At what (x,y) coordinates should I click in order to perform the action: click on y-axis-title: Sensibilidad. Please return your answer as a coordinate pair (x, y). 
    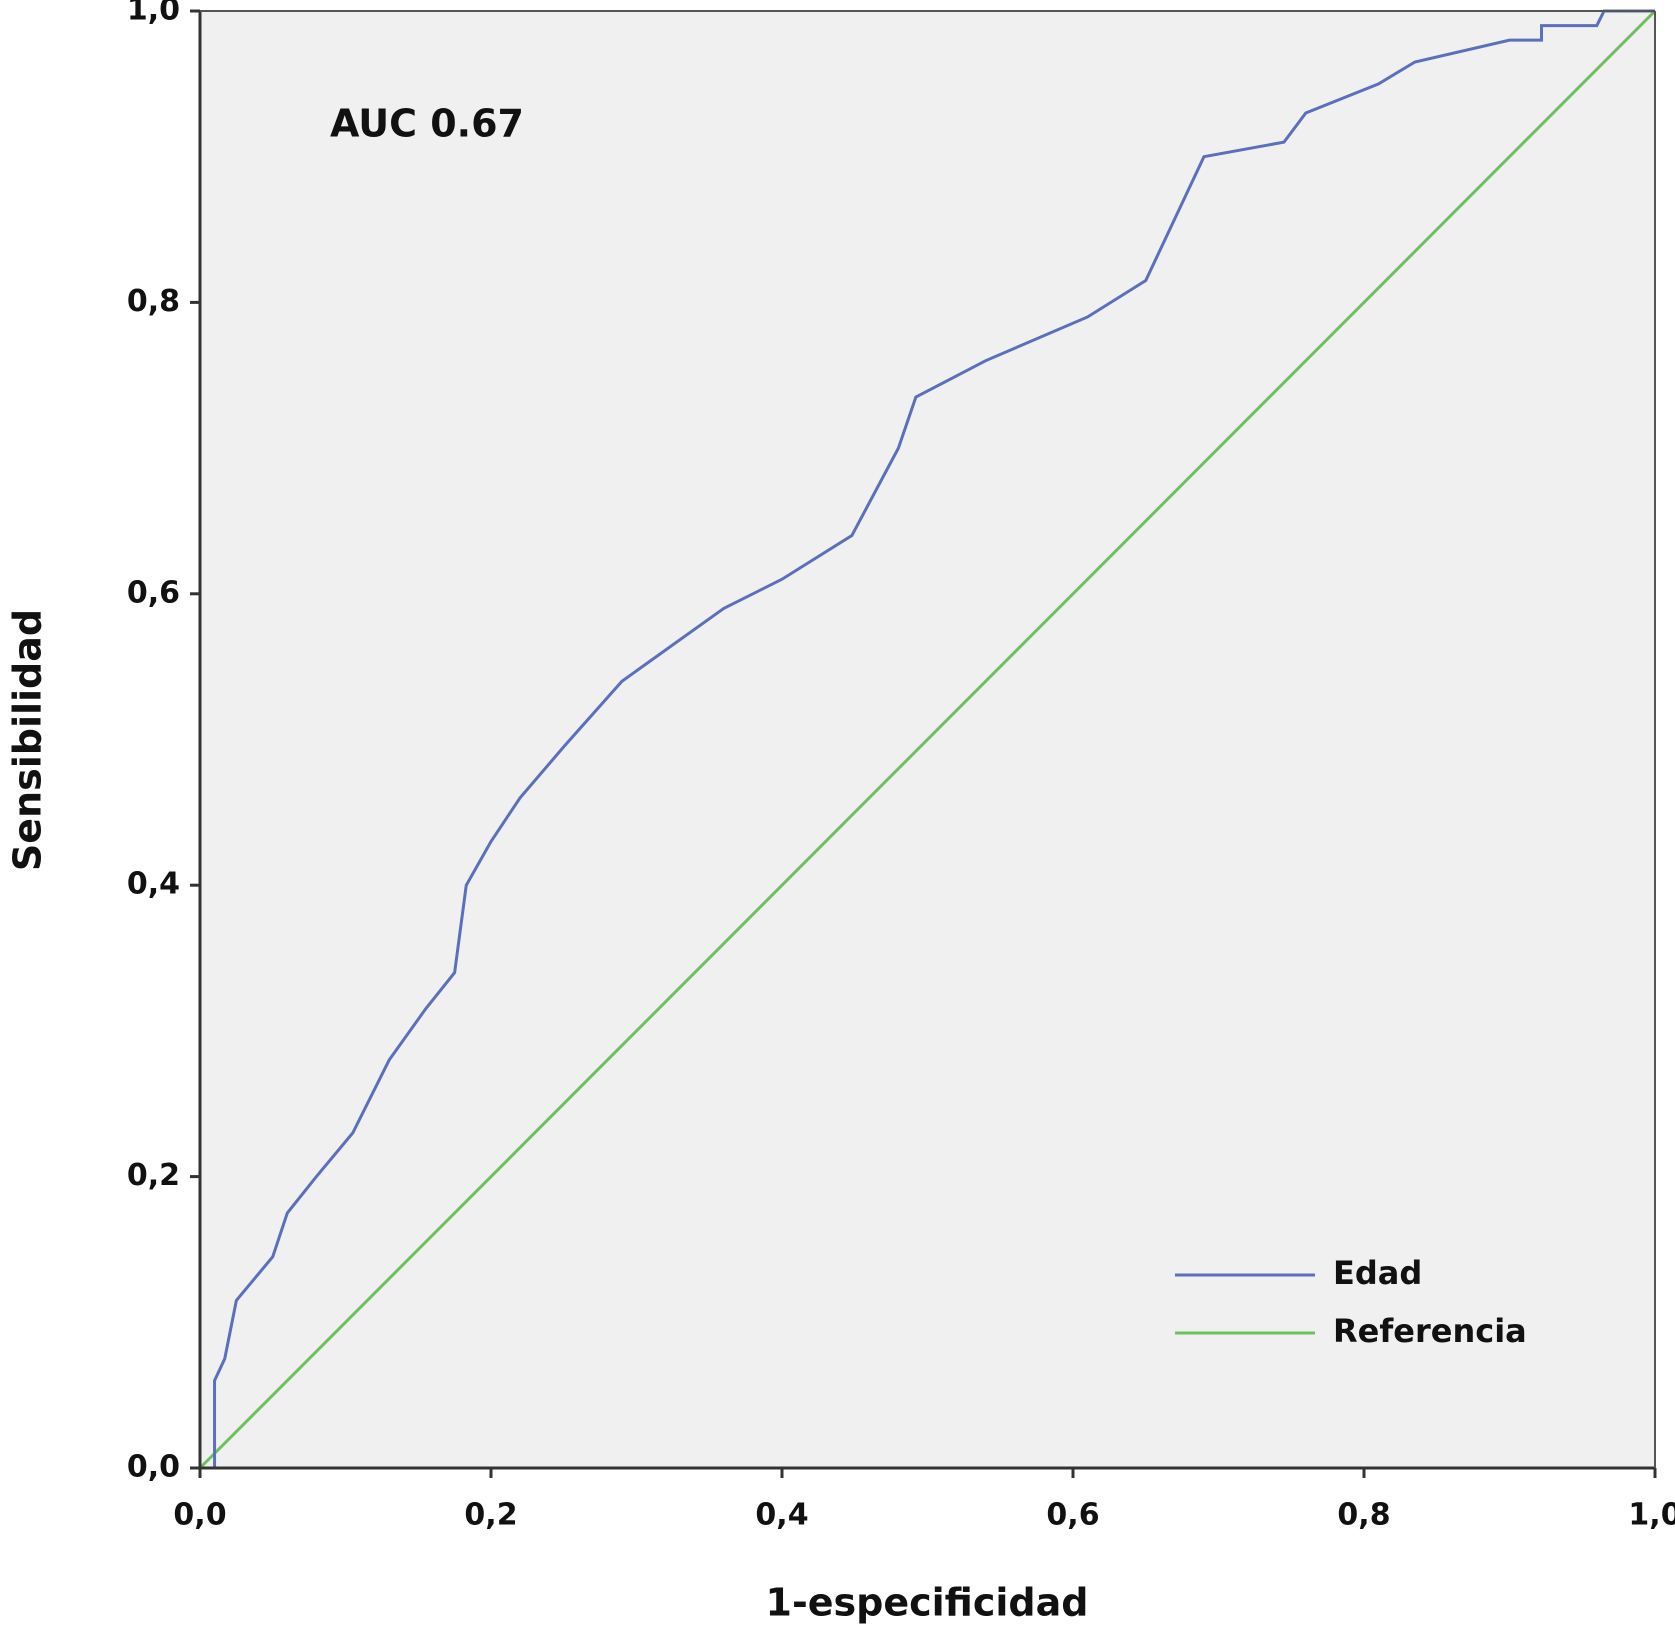
    Looking at the image, I should click on (28, 740).